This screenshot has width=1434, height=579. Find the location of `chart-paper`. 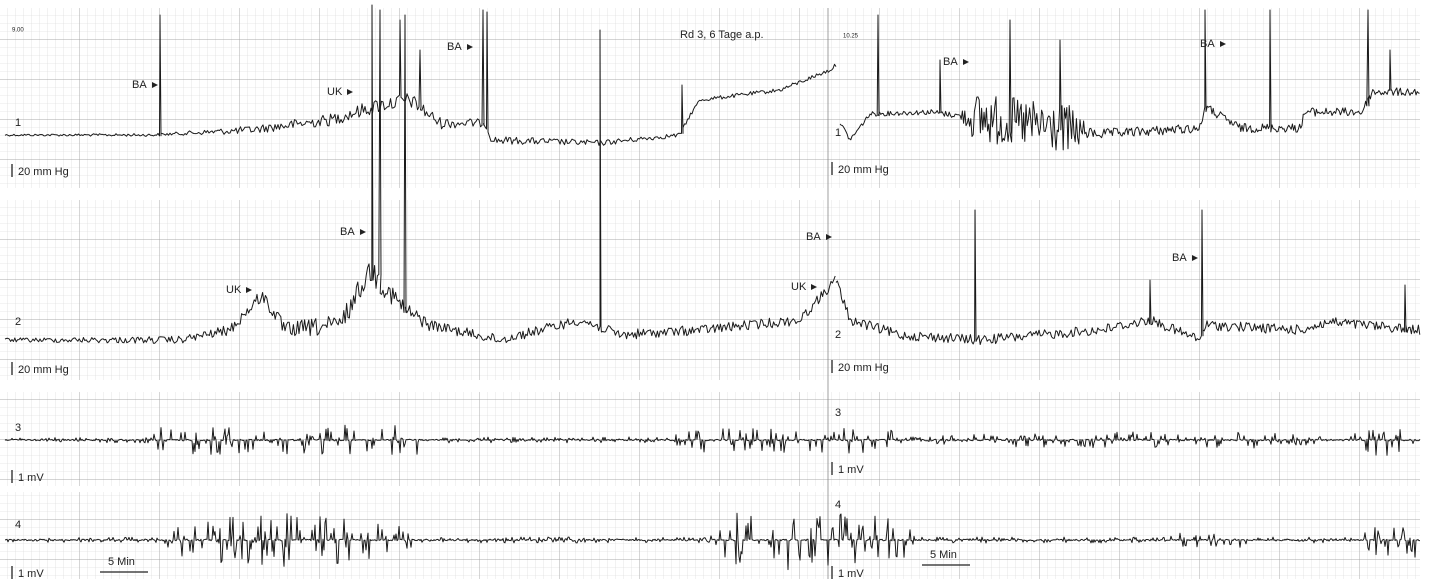

chart-paper is located at coordinates (710, 535).